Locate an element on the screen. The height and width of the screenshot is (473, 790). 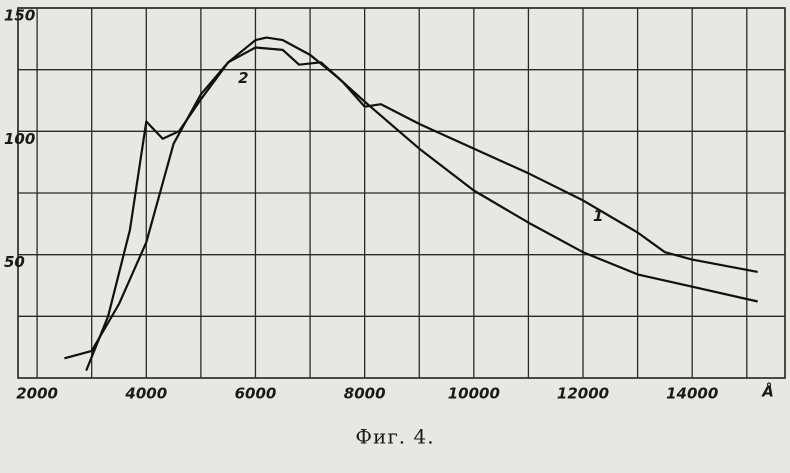
y-tick-label: 150 is located at coordinates (19, 16).